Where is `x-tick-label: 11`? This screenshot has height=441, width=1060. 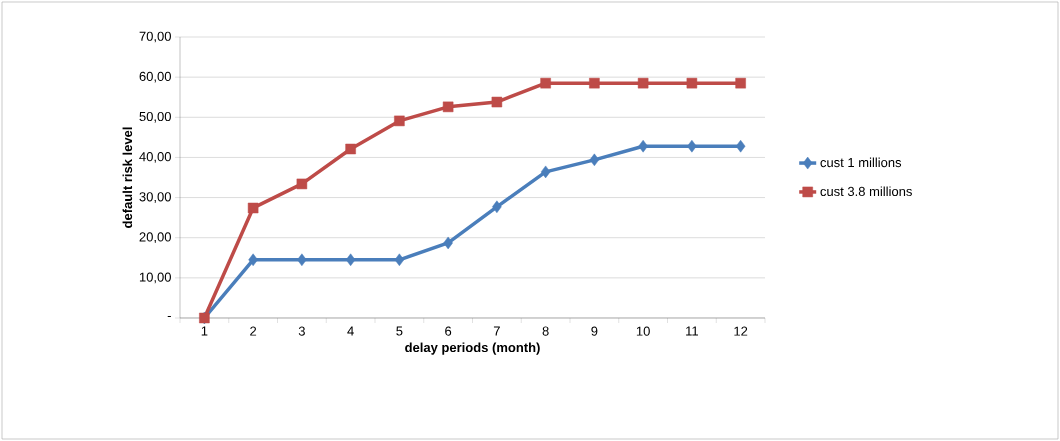 x-tick-label: 11 is located at coordinates (692, 331).